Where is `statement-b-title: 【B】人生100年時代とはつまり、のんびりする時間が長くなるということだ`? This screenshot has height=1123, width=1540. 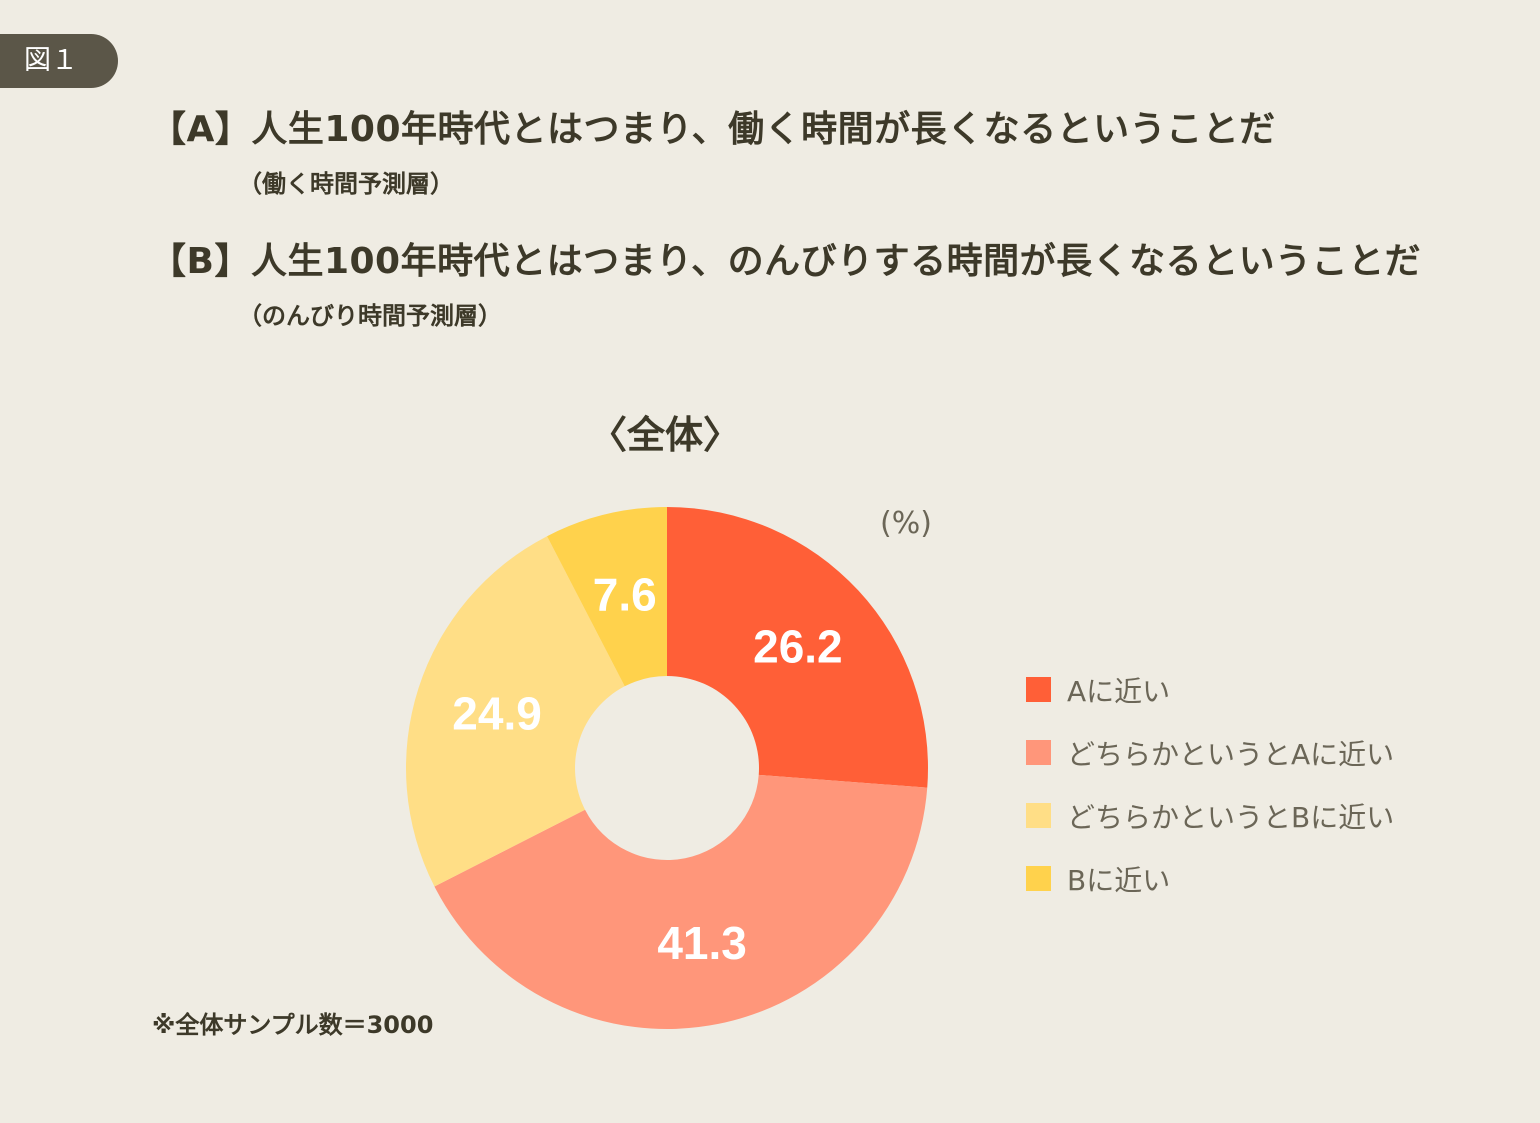
statement-b-title: 【B】人生100年時代とはつまり、のんびりする時間が長くなるということだ is located at coordinates (786, 261).